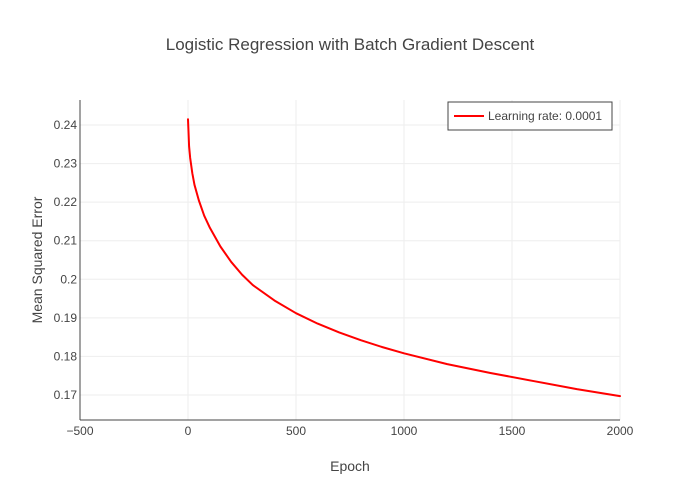 This screenshot has width=700, height=500. I want to click on x-tick-label: 2000, so click(620, 431).